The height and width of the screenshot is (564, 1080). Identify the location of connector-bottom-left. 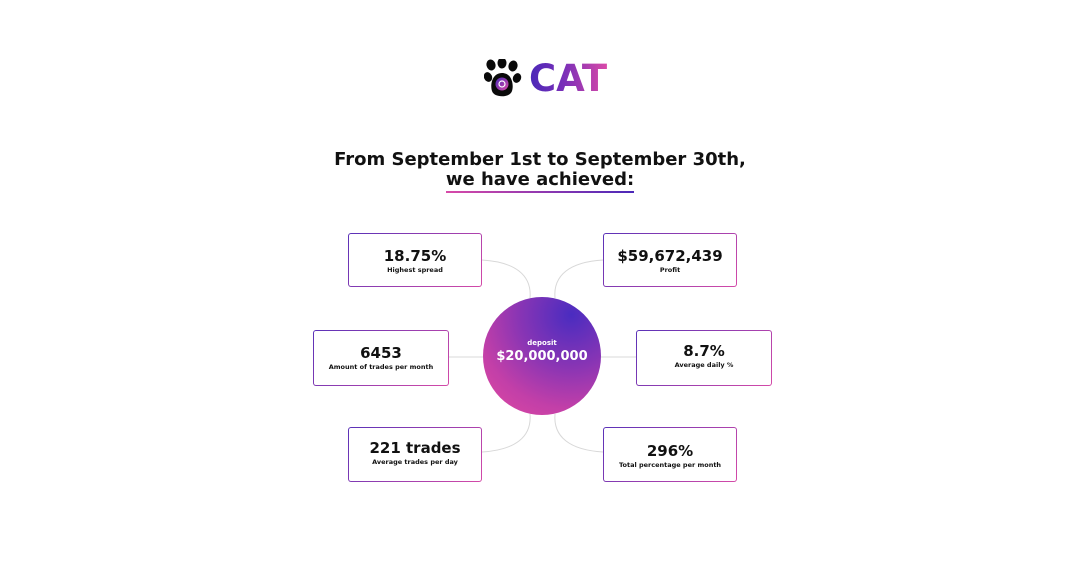
(506, 433).